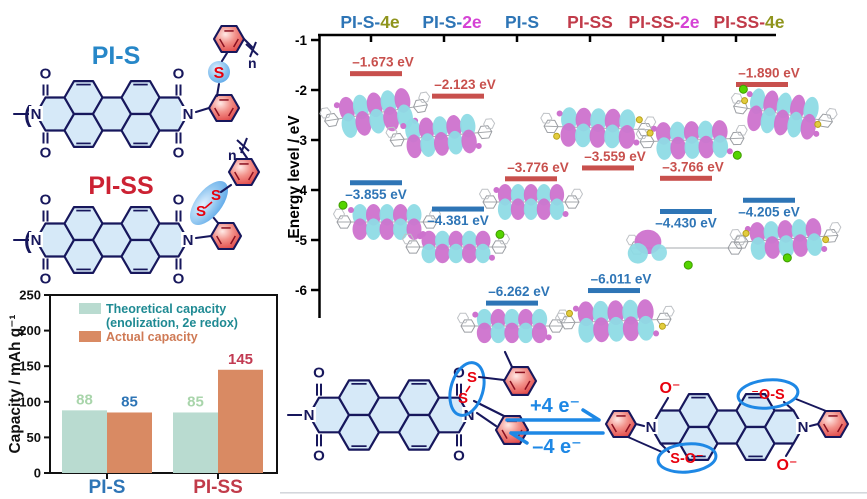 The width and height of the screenshot is (867, 499). Describe the element at coordinates (538, 167) in the screenshot. I see `energy-level-value: –3.776 eV` at that location.